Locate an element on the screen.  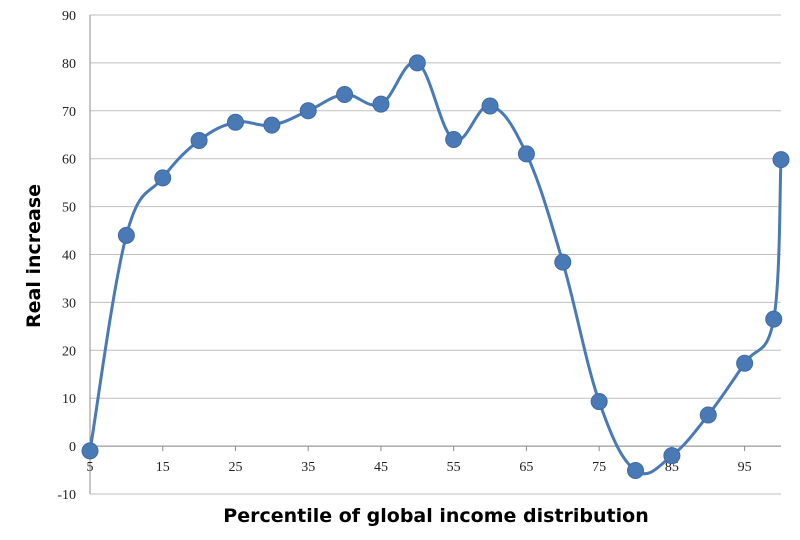
y-tick-label: 90 is located at coordinates (69, 16).